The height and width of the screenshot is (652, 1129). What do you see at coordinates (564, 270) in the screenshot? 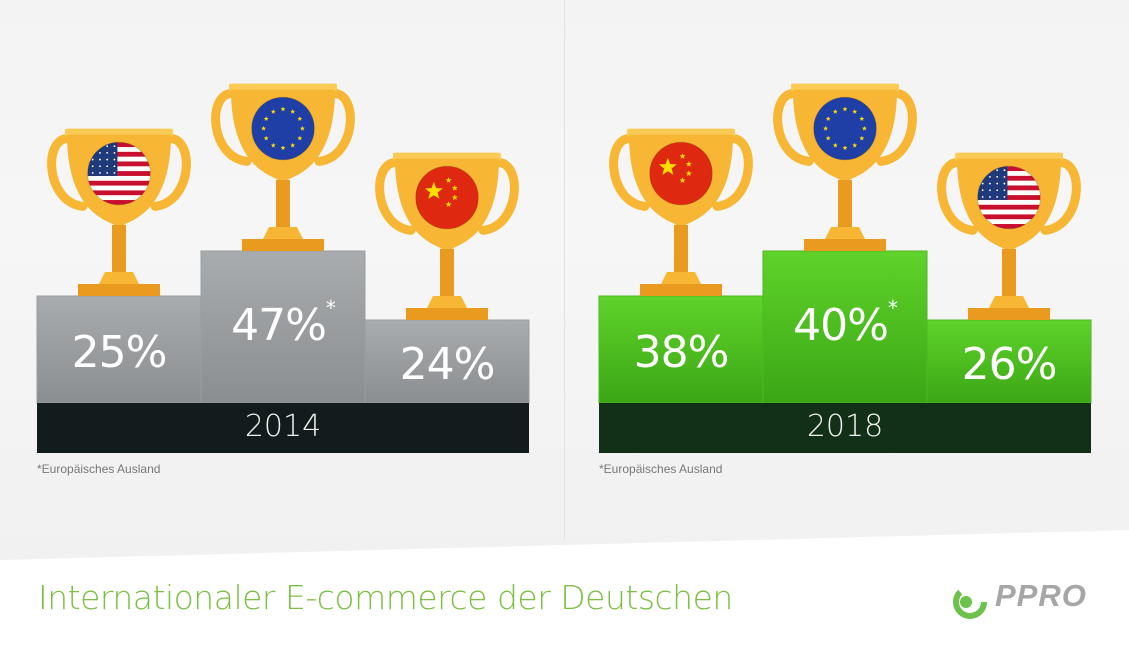
I see `panel-divider` at bounding box center [564, 270].